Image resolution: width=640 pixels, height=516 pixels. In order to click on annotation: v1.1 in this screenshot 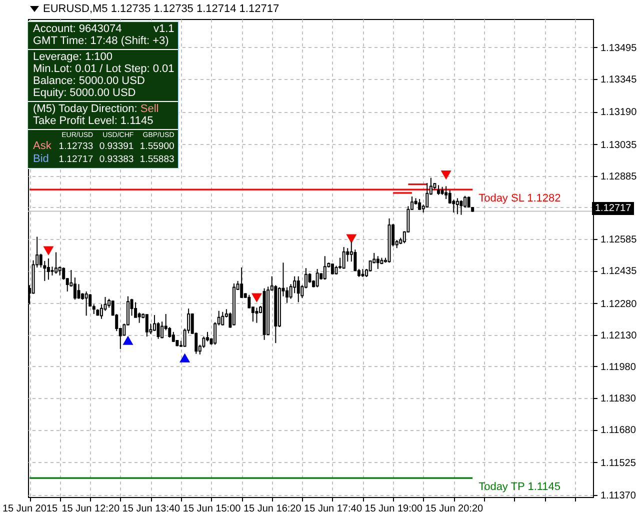, I will do `click(163, 29)`.